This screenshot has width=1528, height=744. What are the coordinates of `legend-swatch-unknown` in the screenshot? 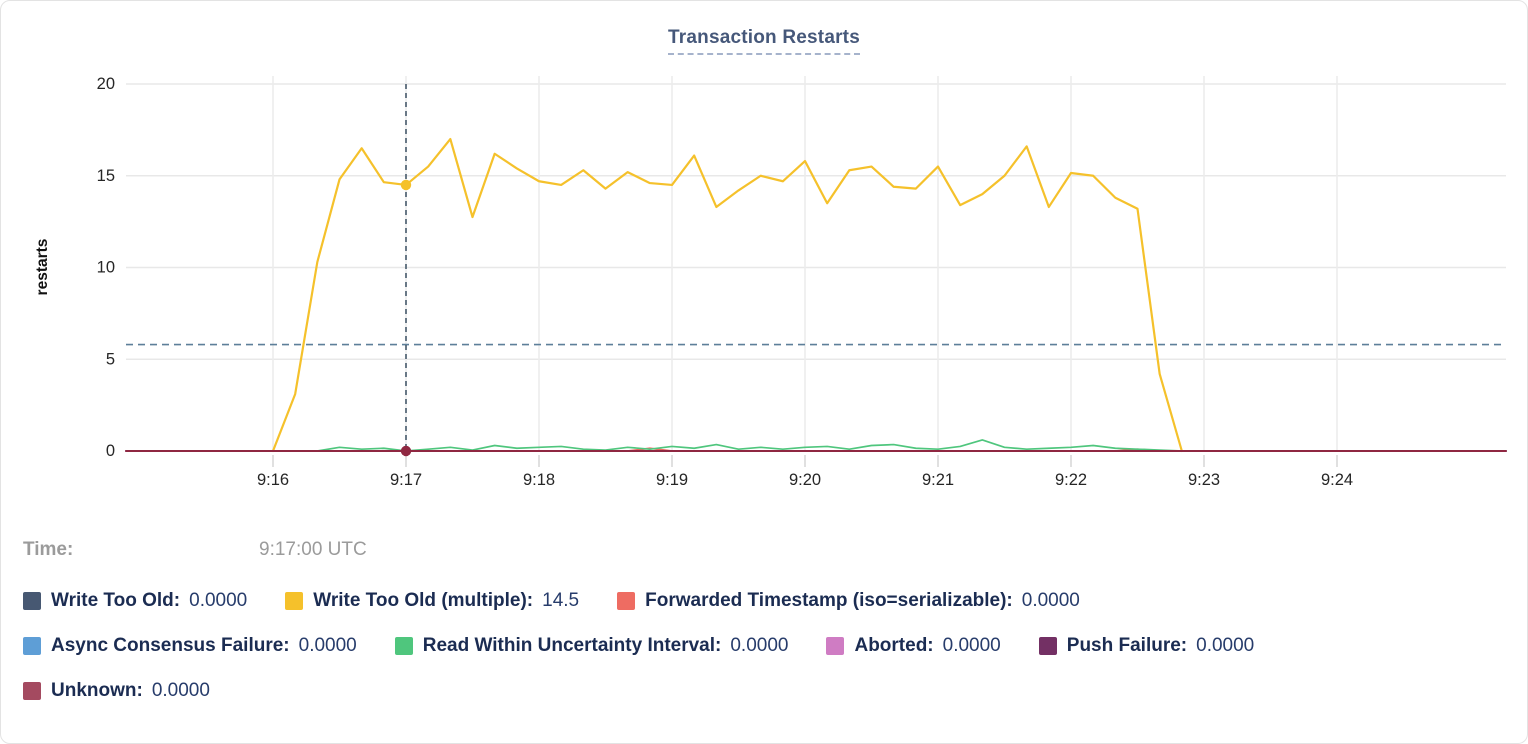 It's located at (32, 691).